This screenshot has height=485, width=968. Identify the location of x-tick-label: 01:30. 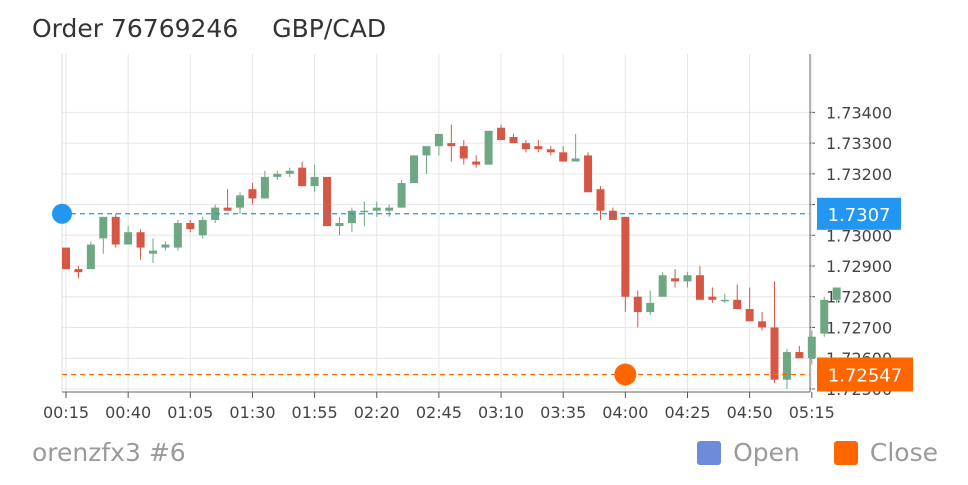
(252, 412).